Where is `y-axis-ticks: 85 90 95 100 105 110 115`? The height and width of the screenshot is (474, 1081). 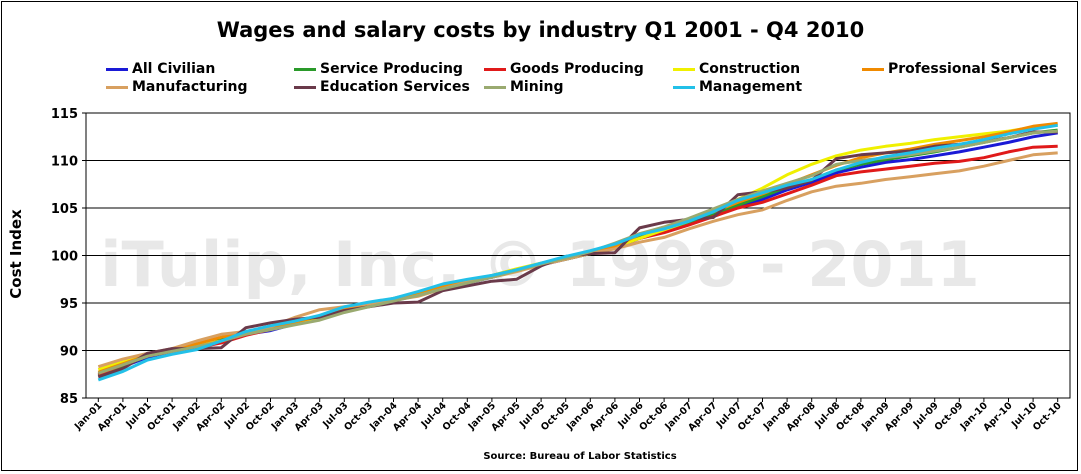 y-axis-ticks: 85 90 95 100 105 110 115 is located at coordinates (68, 257).